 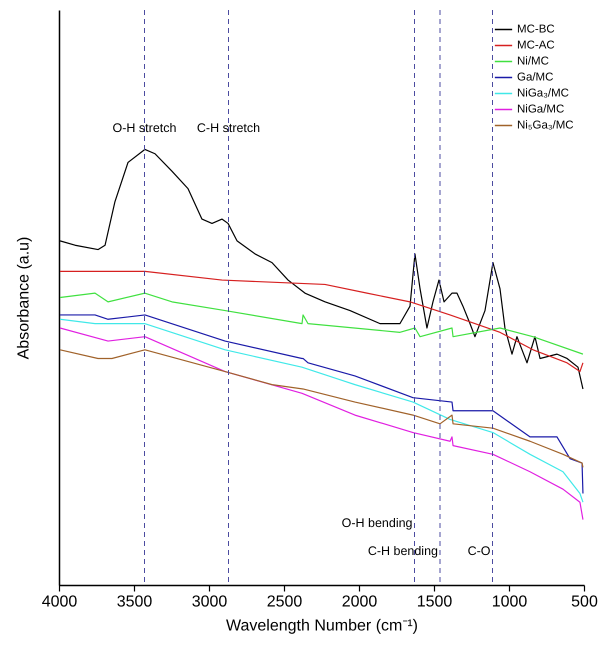 I want to click on legend-label: Ni/MC, so click(x=533, y=62).